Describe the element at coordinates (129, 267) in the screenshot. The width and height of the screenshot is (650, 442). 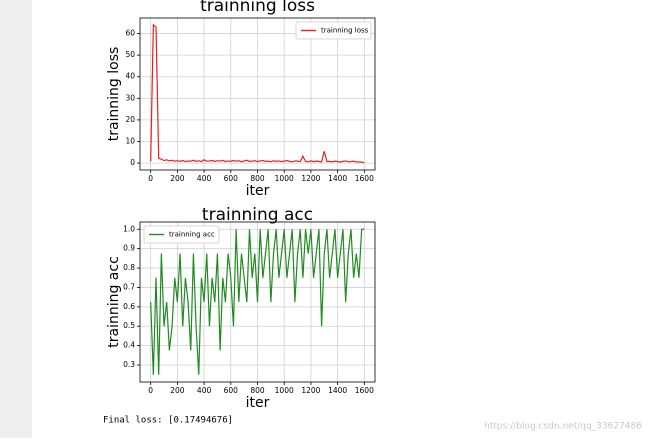
I see `y-tick-label: 0.8` at that location.